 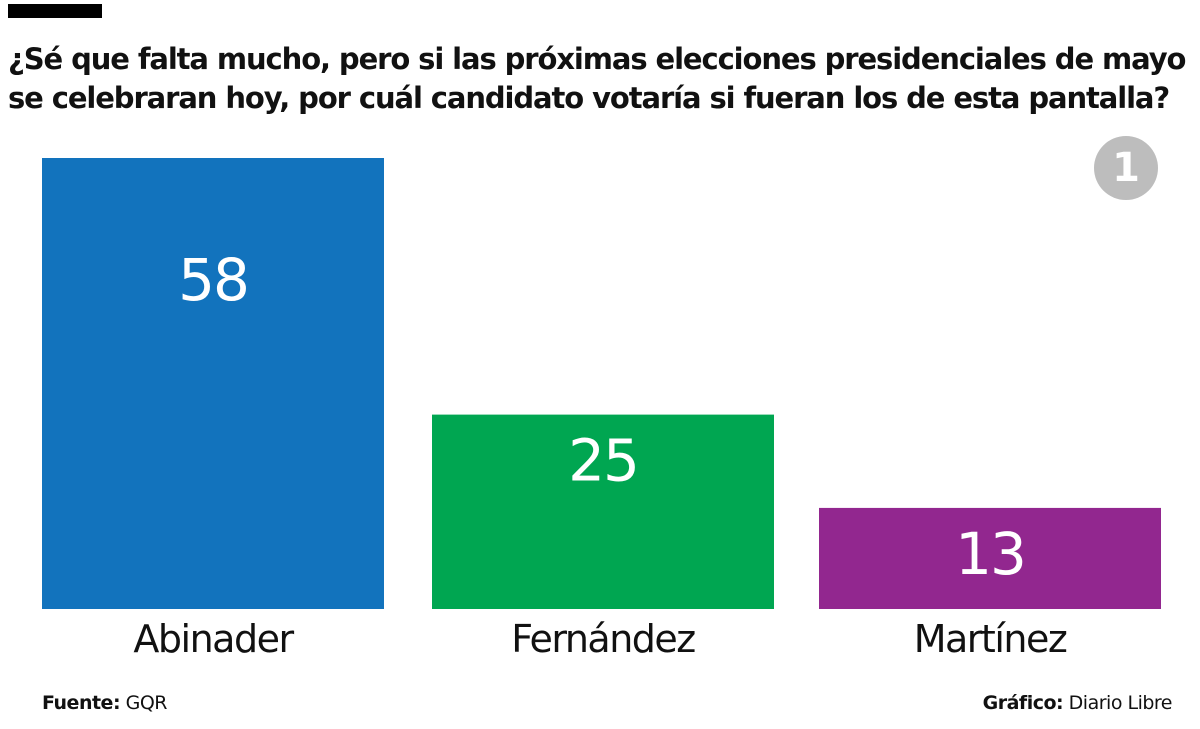 I want to click on source-label: Fuente:, so click(x=81, y=703).